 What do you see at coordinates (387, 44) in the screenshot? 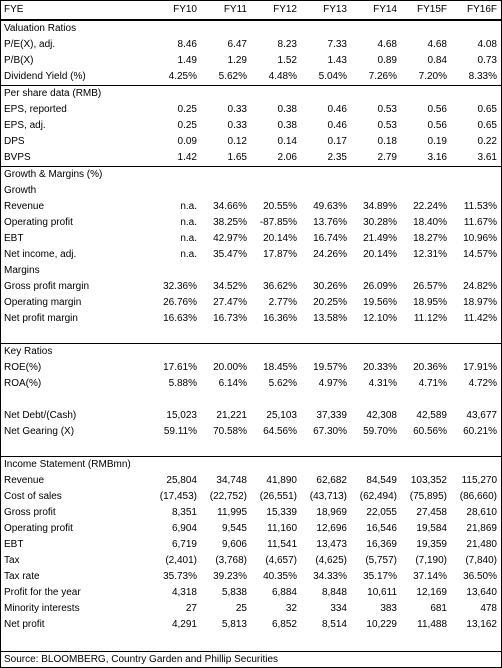
I see `cell-value: 4.68` at bounding box center [387, 44].